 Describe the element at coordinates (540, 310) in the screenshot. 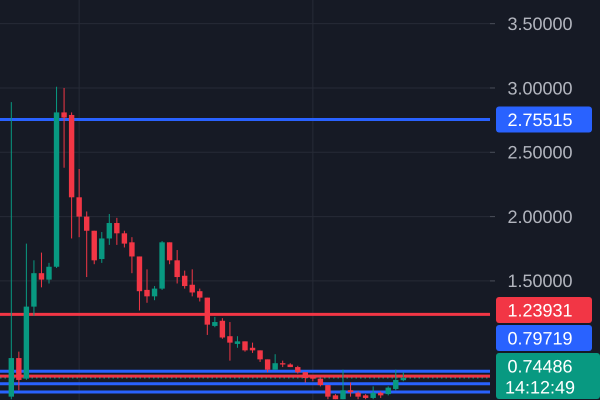

I see `ref-line-label: 1.23931` at that location.